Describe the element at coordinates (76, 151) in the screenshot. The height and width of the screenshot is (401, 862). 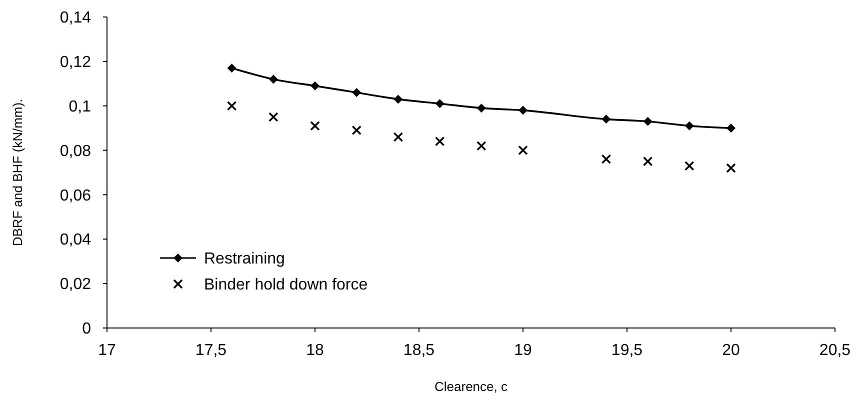
I see `y-tick-label: 0,08` at that location.